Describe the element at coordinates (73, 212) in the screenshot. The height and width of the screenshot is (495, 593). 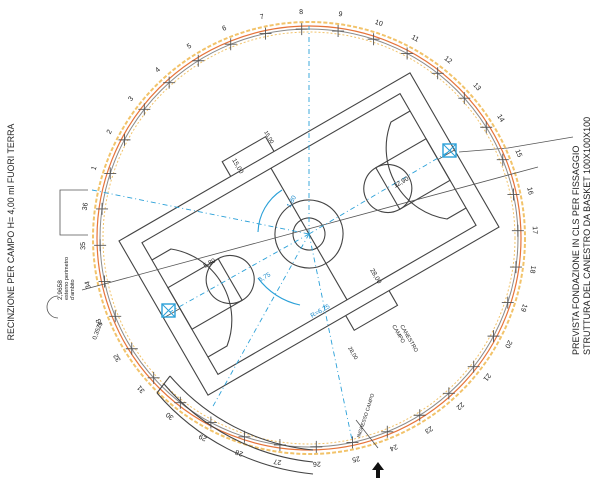
I see `dimension-bracket` at that location.